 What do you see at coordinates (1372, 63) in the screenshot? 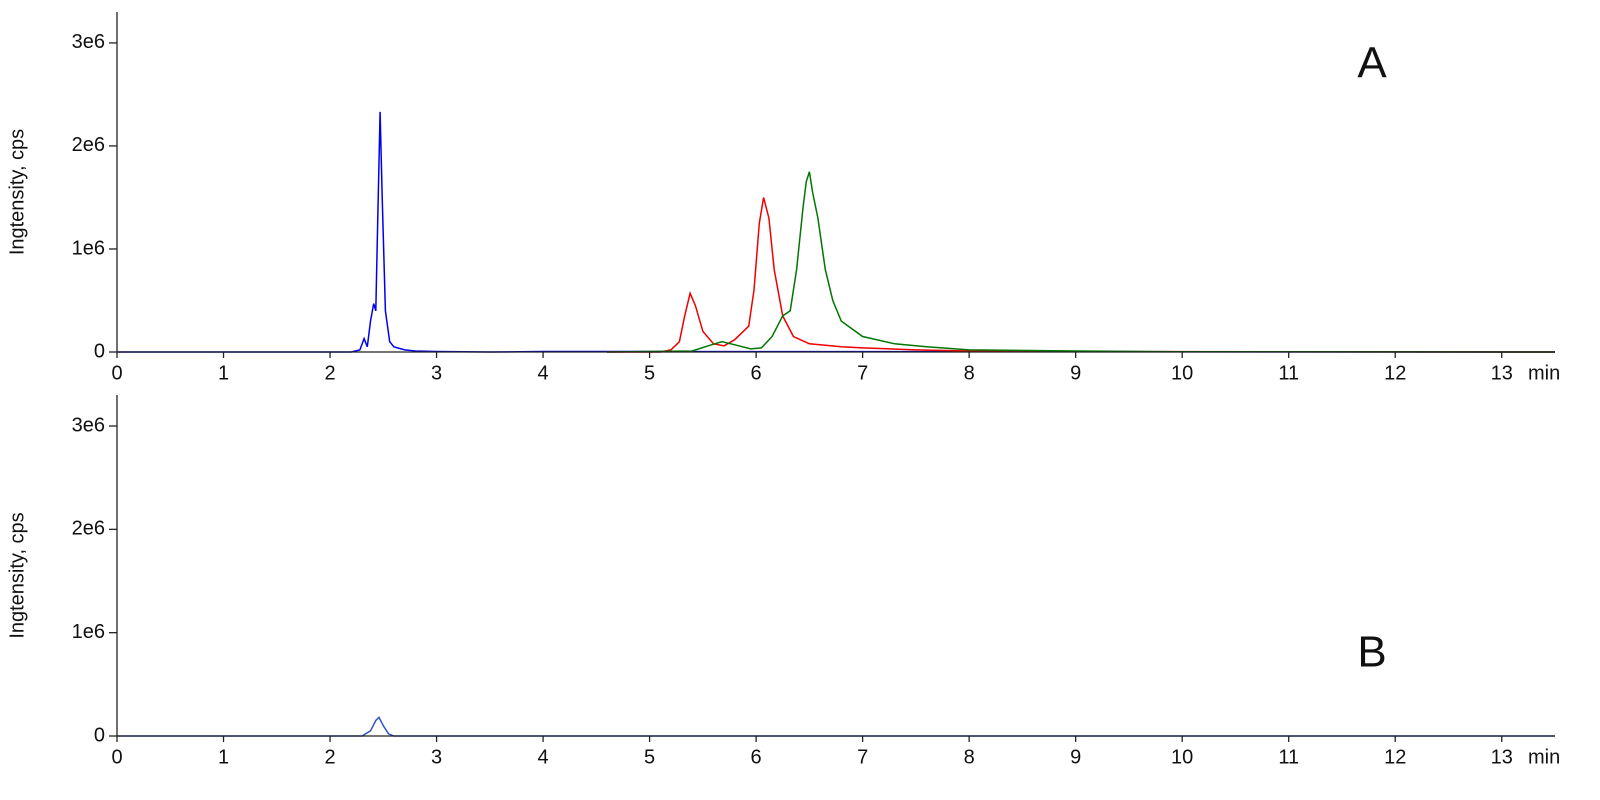
I see `panel-label: A` at bounding box center [1372, 63].